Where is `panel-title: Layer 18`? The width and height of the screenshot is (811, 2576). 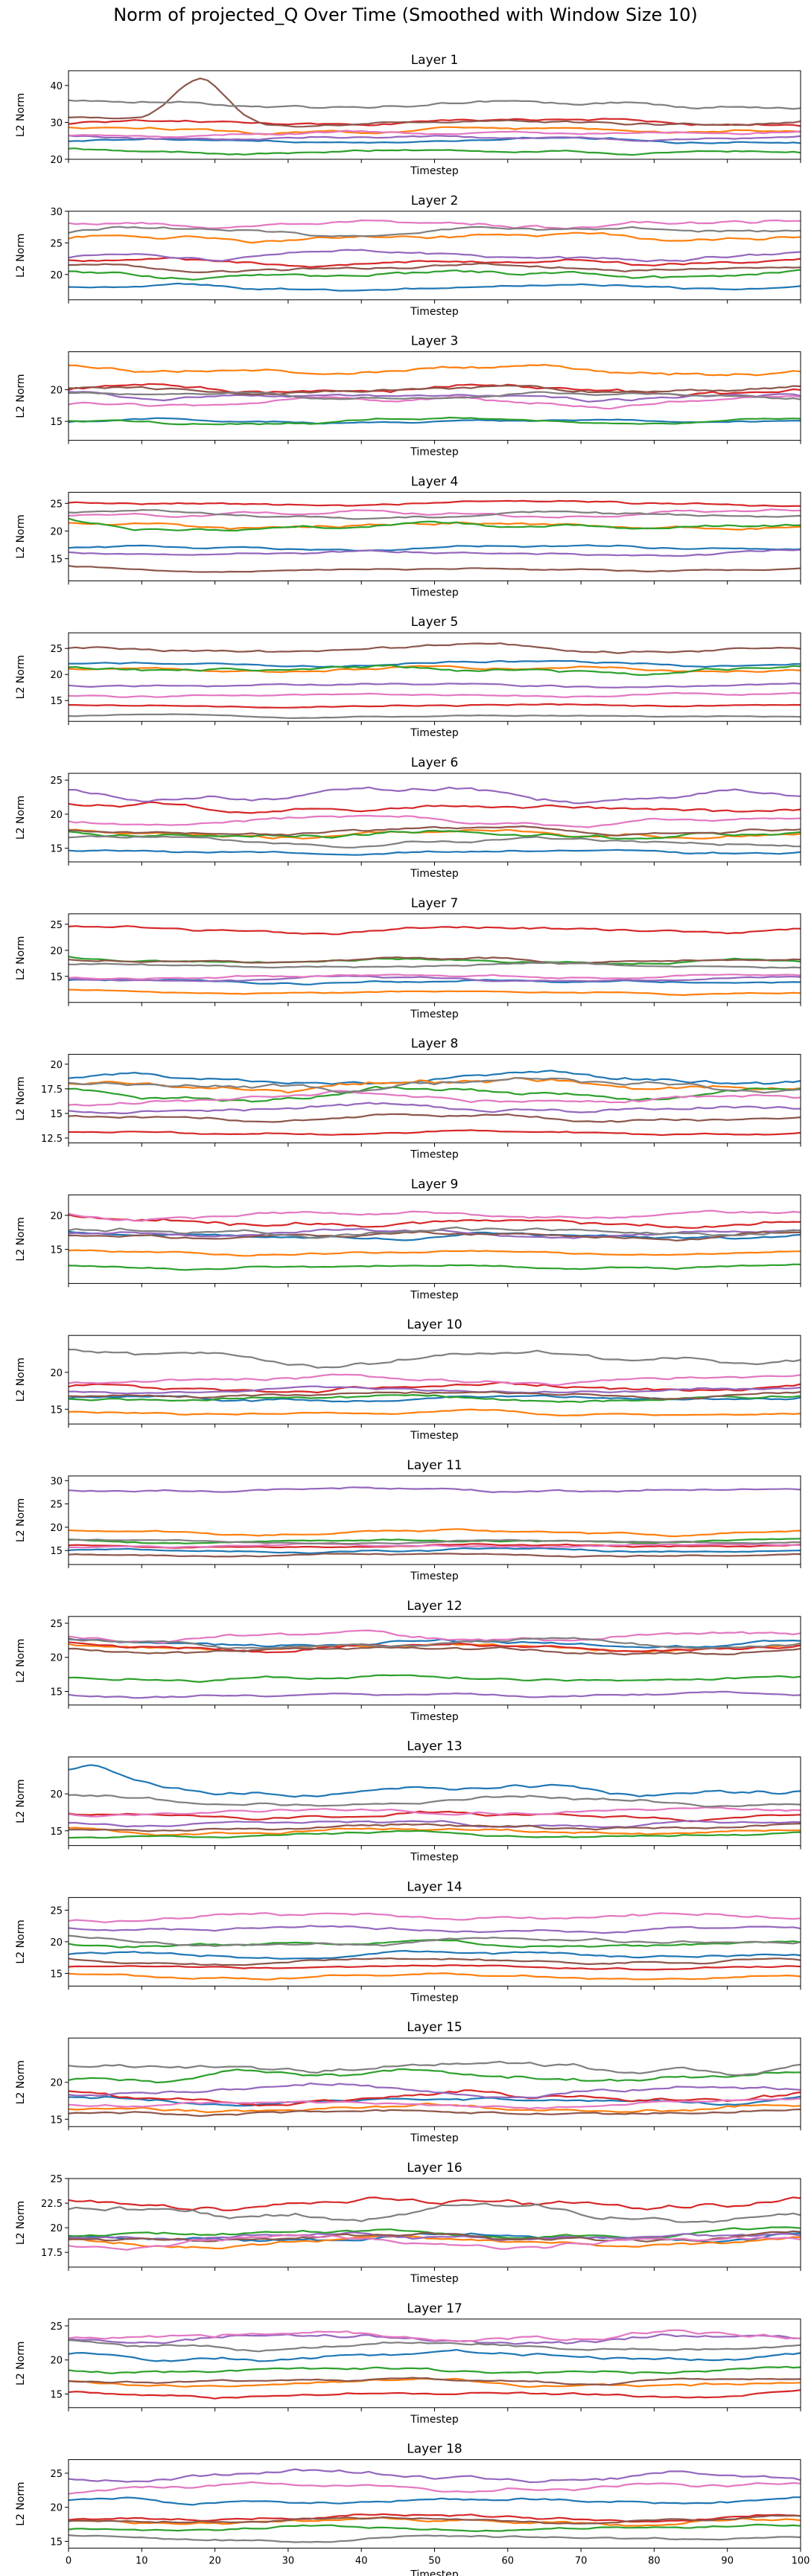 panel-title: Layer 18 is located at coordinates (434, 2449).